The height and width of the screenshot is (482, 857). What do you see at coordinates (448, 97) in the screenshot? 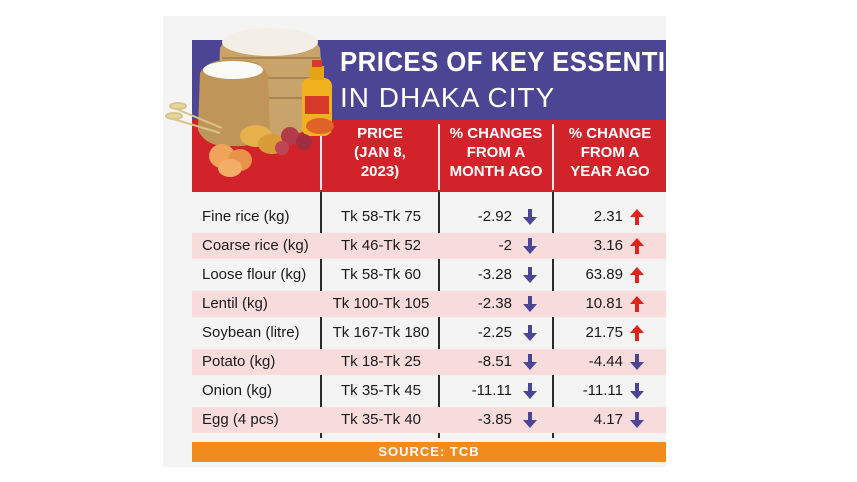
I see `title-line-2: IN DHAKA CITY` at bounding box center [448, 97].